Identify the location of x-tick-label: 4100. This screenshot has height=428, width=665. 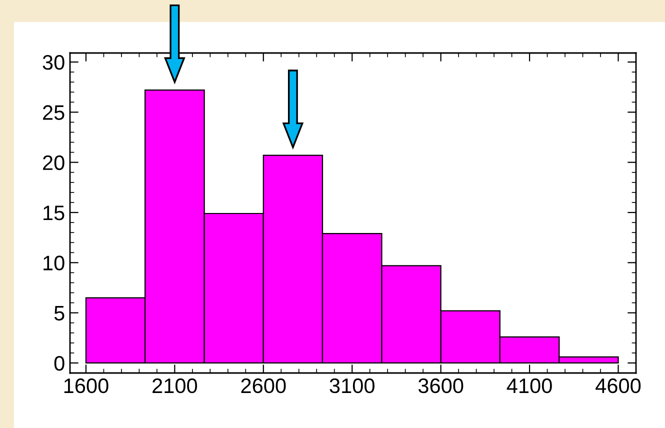
(529, 386).